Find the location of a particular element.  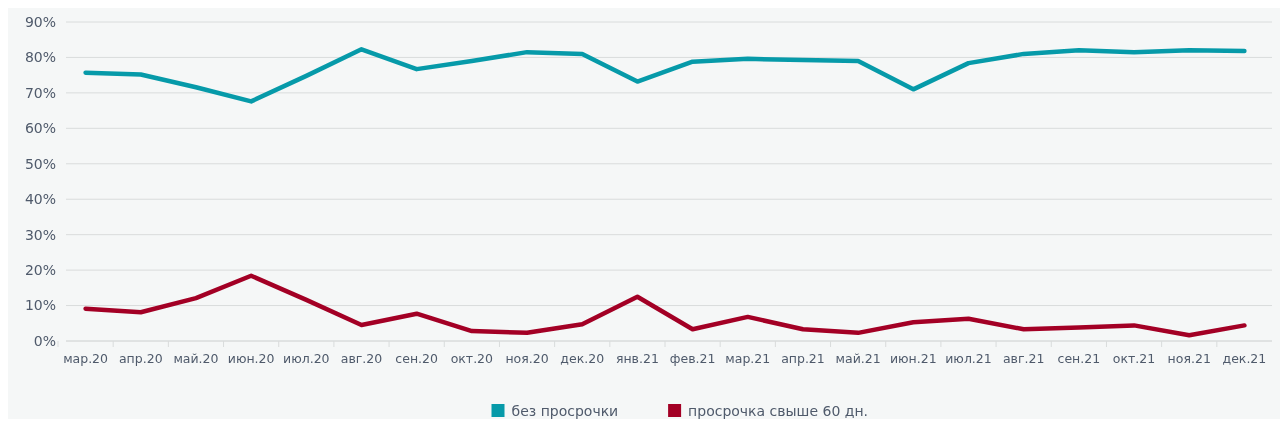

x-tick-label: дек.20 is located at coordinates (582, 358).